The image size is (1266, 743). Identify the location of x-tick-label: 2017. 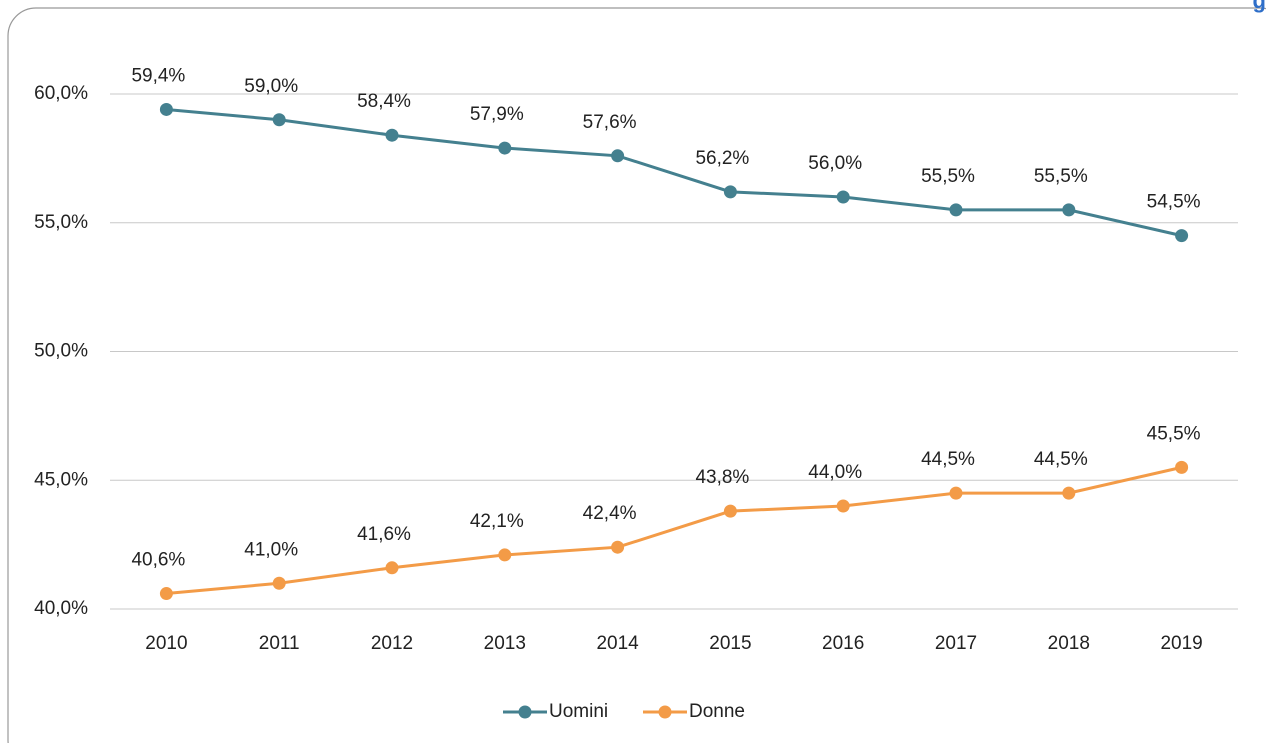
(956, 643).